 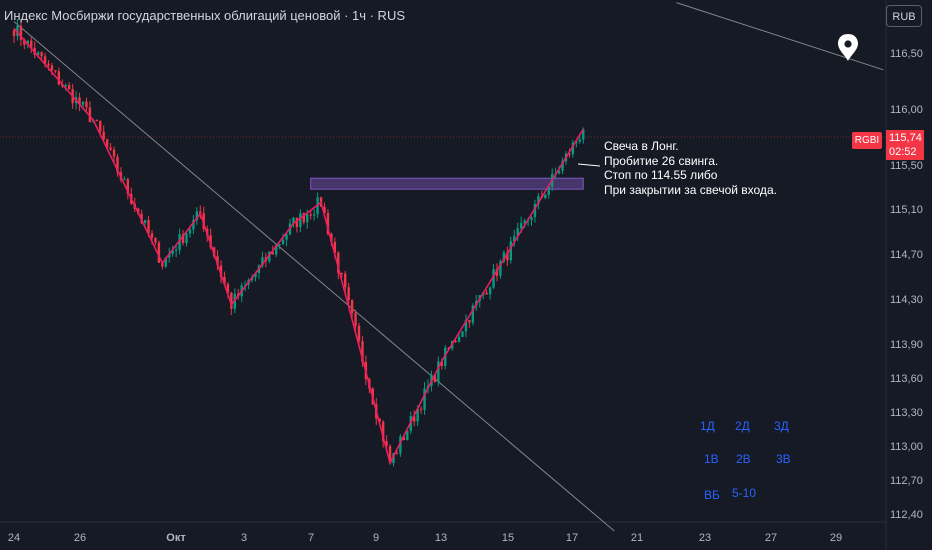 What do you see at coordinates (712, 495) in the screenshot?
I see `timeframe-vb: ВБ` at bounding box center [712, 495].